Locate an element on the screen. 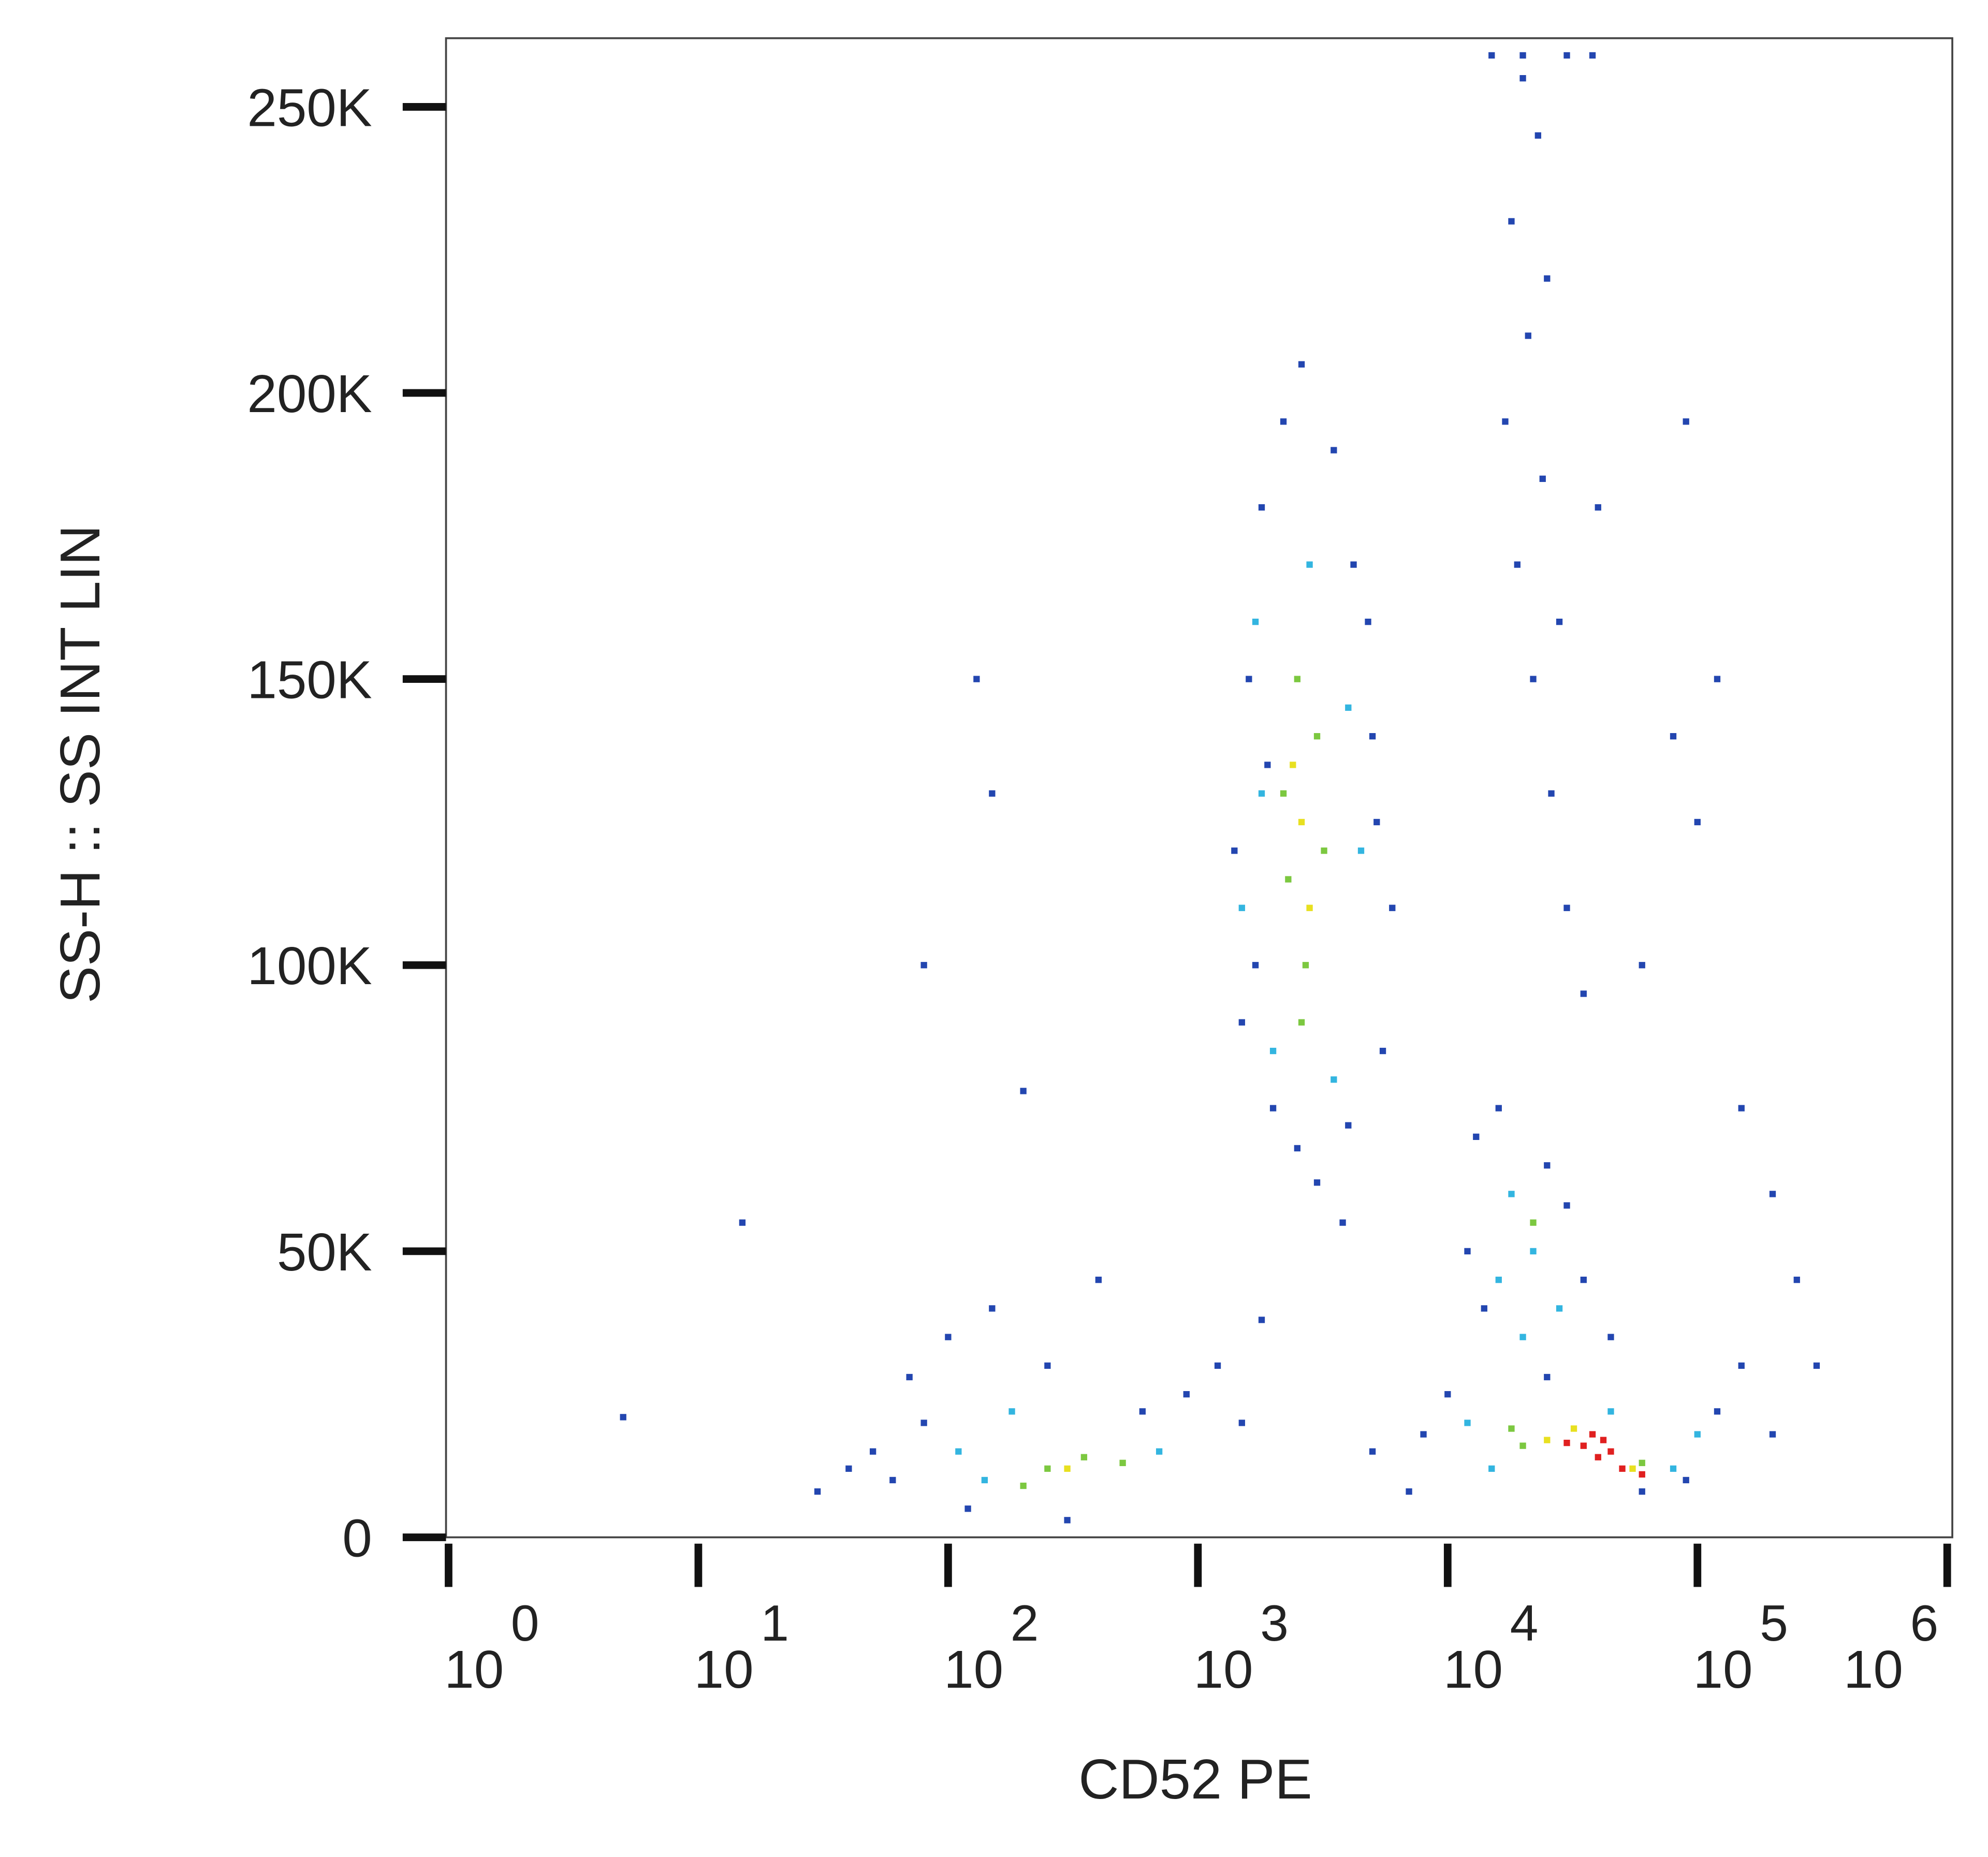  x-tick-exponent: 5 is located at coordinates (1774, 1623).